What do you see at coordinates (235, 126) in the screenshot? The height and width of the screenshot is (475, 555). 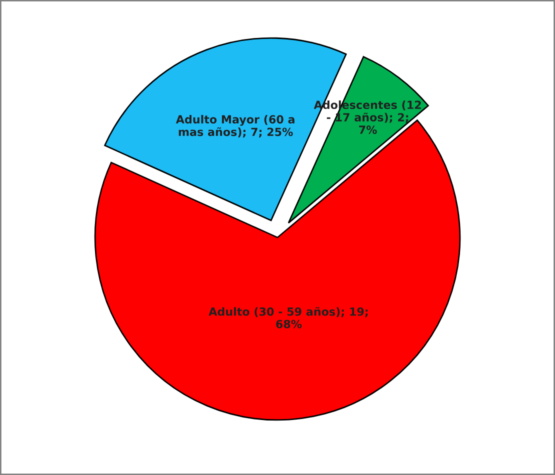 I see `slice-label: Adulto Mayor (60 a mas años); 7; 25%` at bounding box center [235, 126].